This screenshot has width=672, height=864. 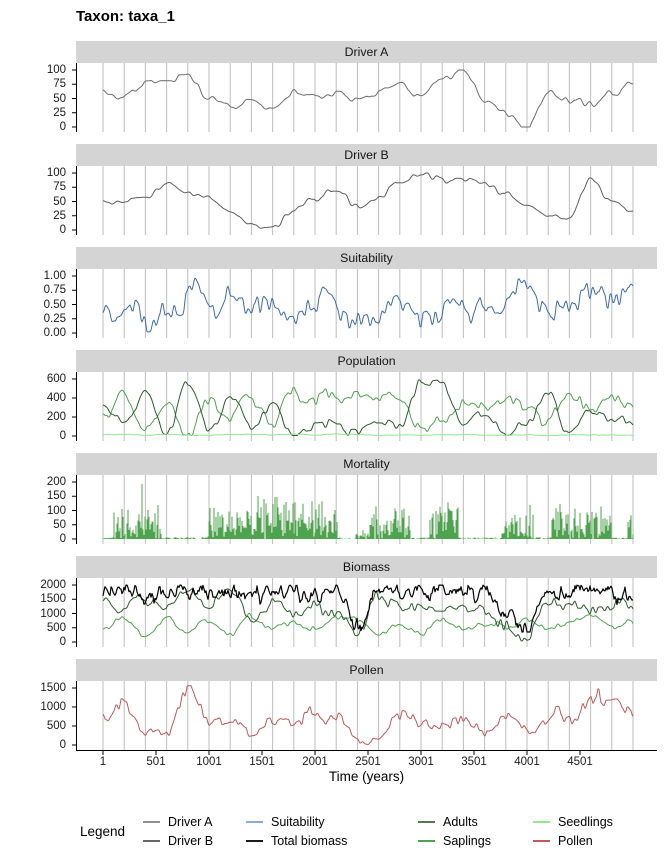 I want to click on legend-entry-driver-a: Driver A, so click(x=177, y=821).